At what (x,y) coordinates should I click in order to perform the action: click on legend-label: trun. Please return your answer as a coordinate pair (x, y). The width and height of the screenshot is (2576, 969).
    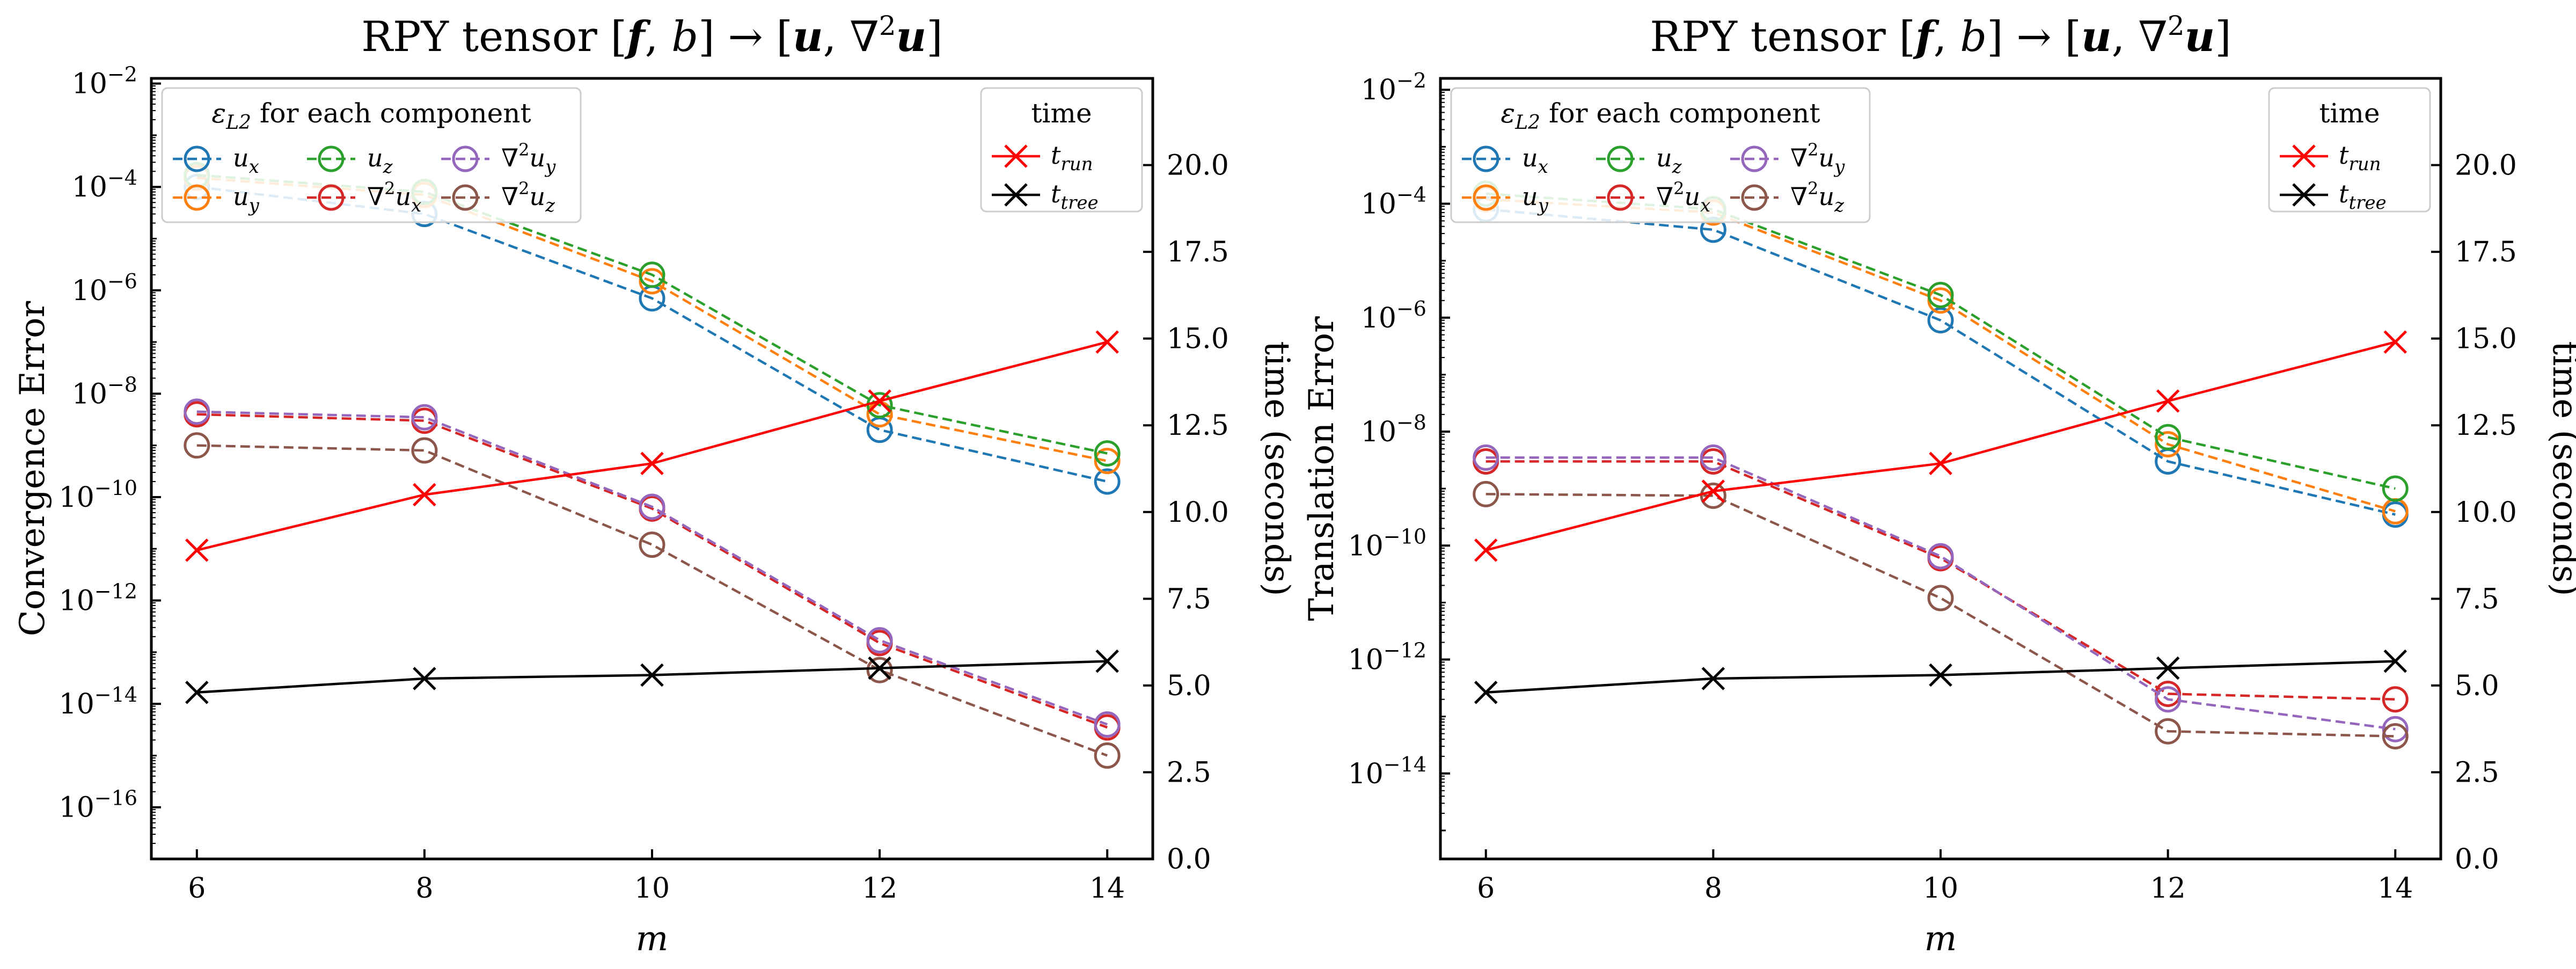
    Looking at the image, I should click on (2360, 158).